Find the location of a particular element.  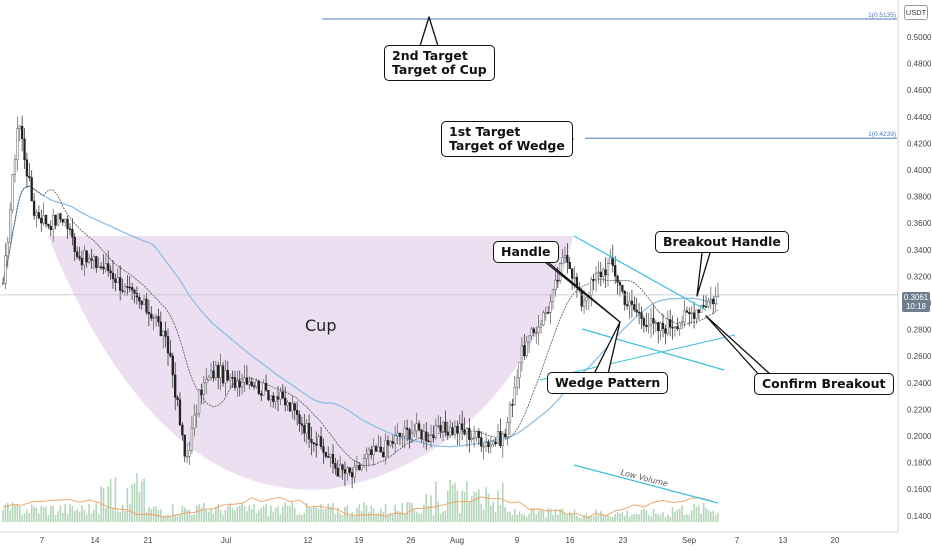

y-tick-label: 0.5000 is located at coordinates (919, 37).